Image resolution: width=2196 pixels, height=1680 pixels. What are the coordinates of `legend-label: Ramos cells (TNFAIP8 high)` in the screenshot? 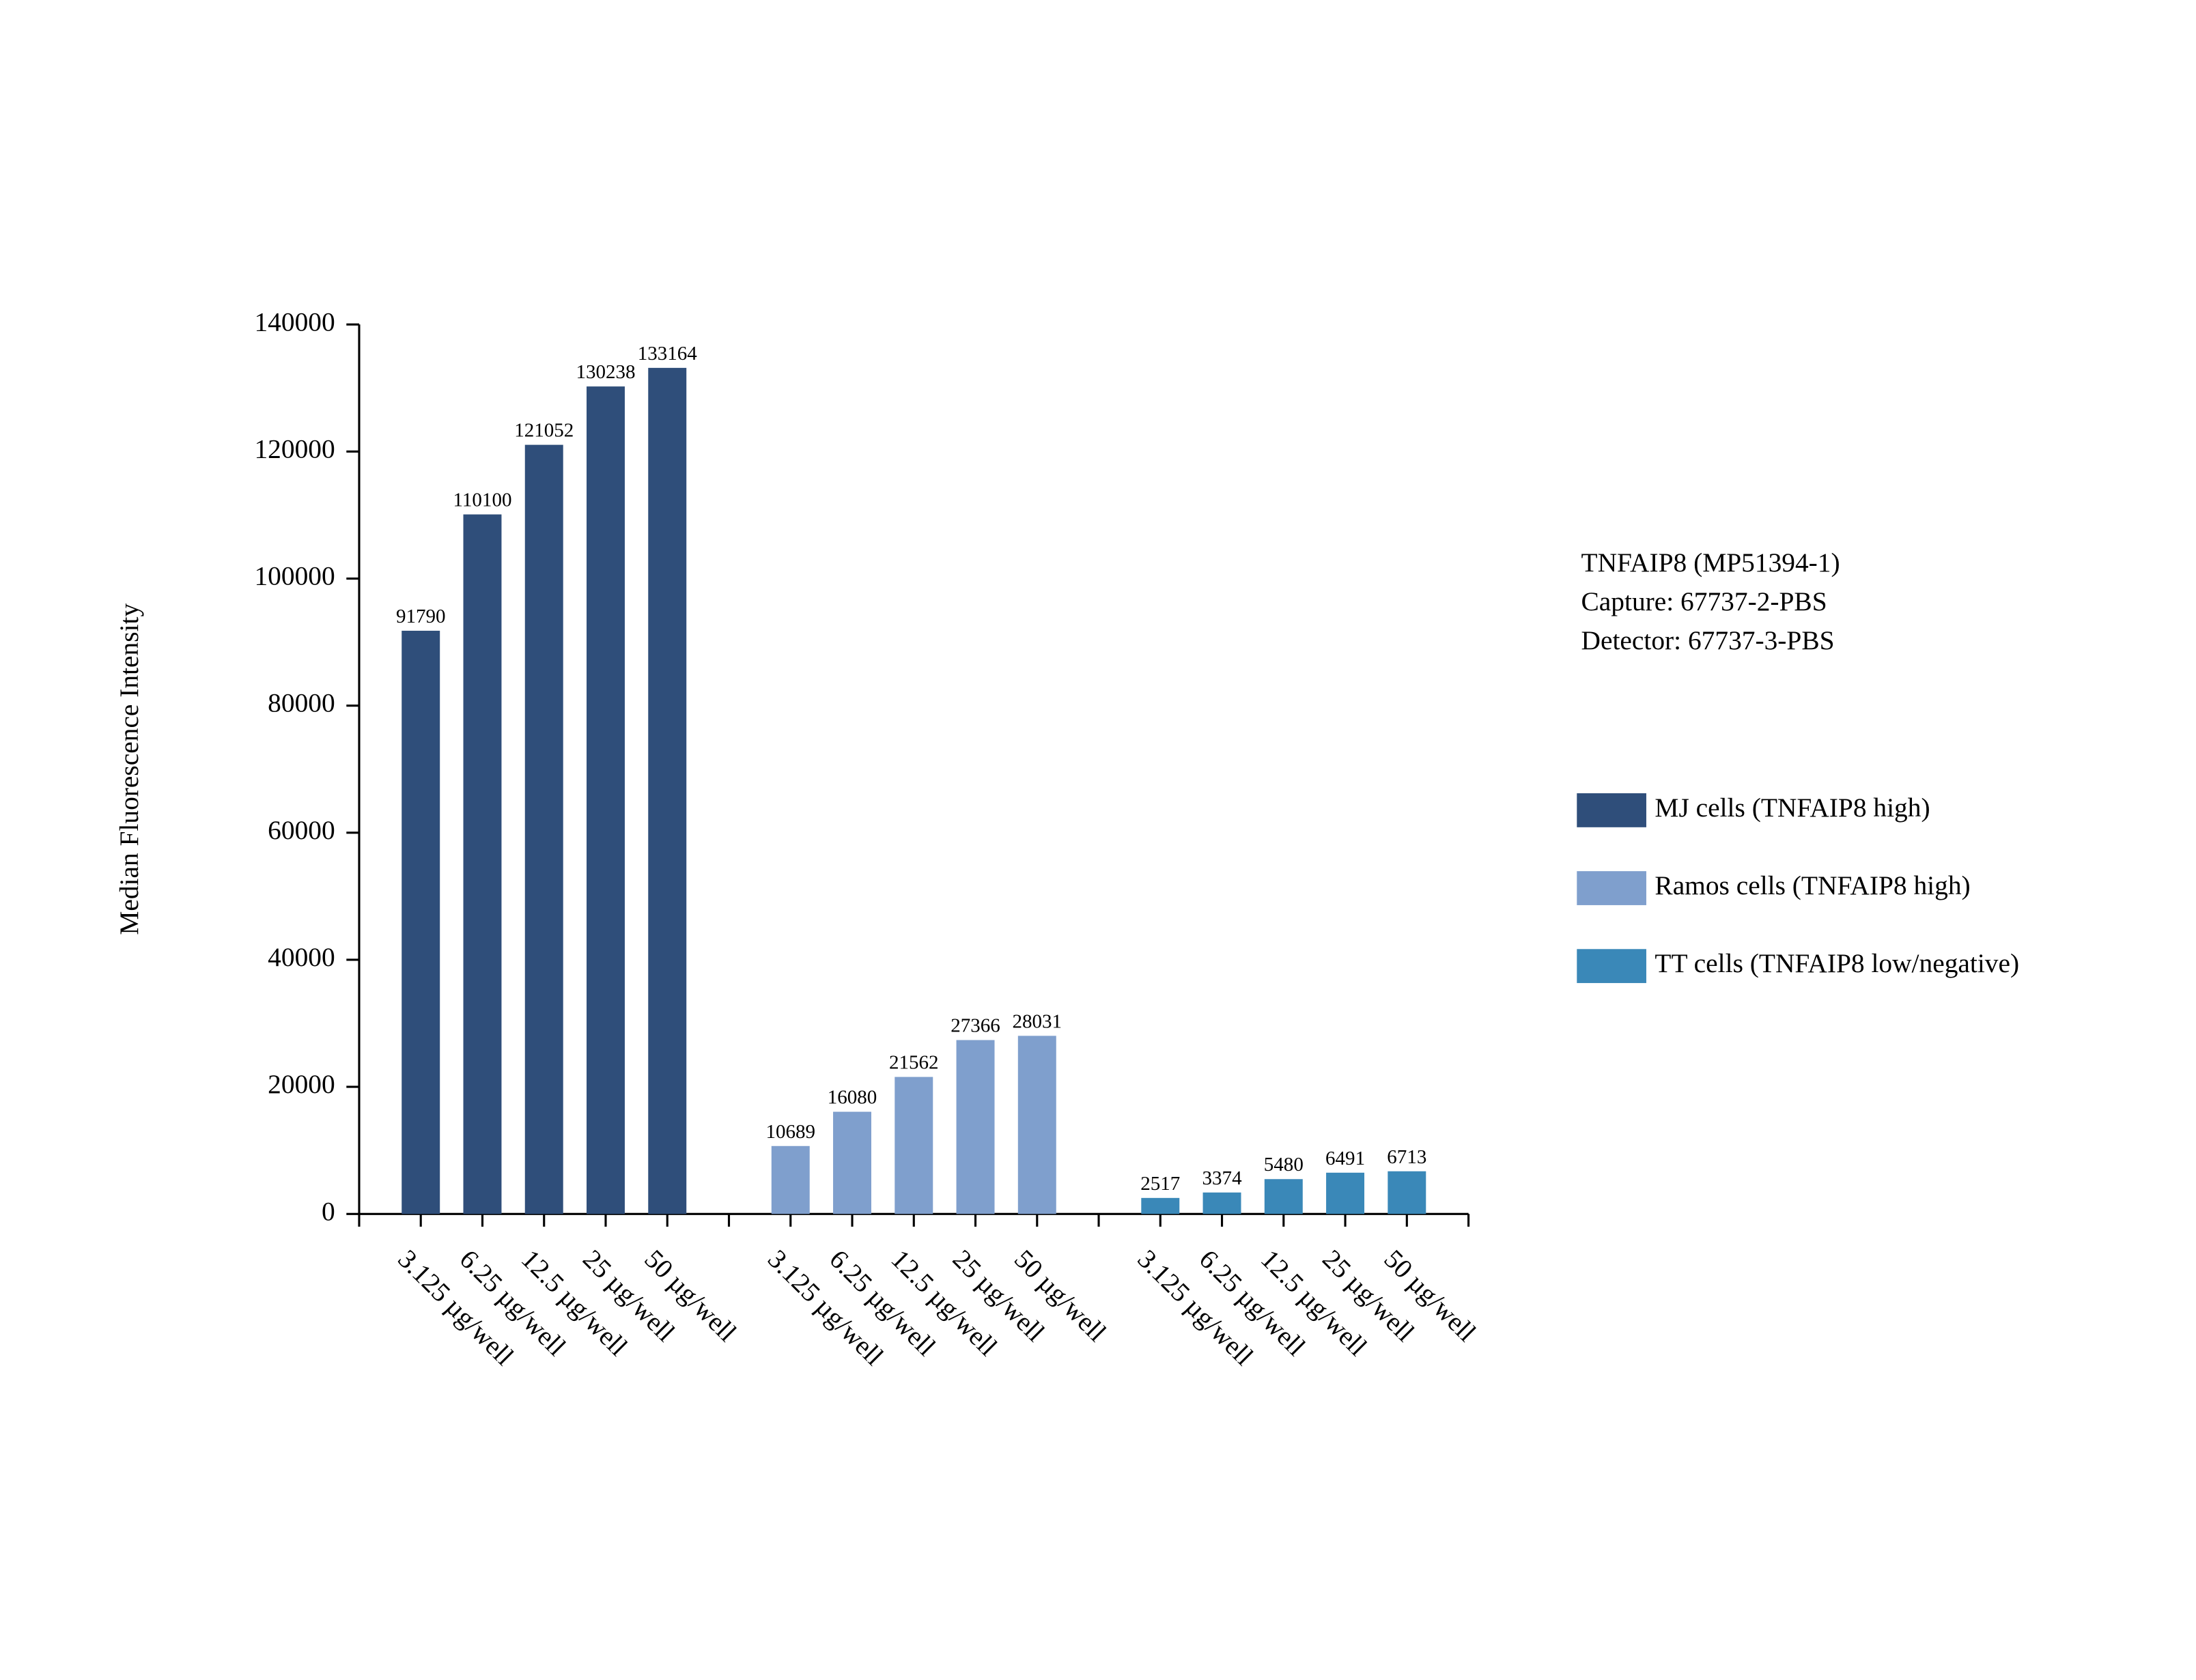 It's located at (1813, 885).